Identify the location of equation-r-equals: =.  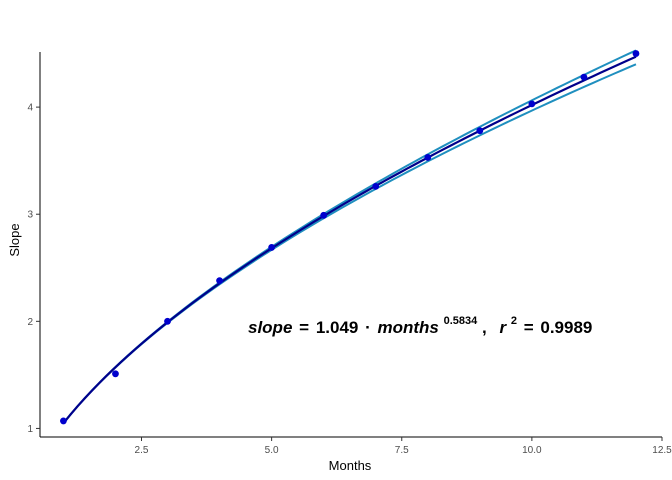
(529, 327).